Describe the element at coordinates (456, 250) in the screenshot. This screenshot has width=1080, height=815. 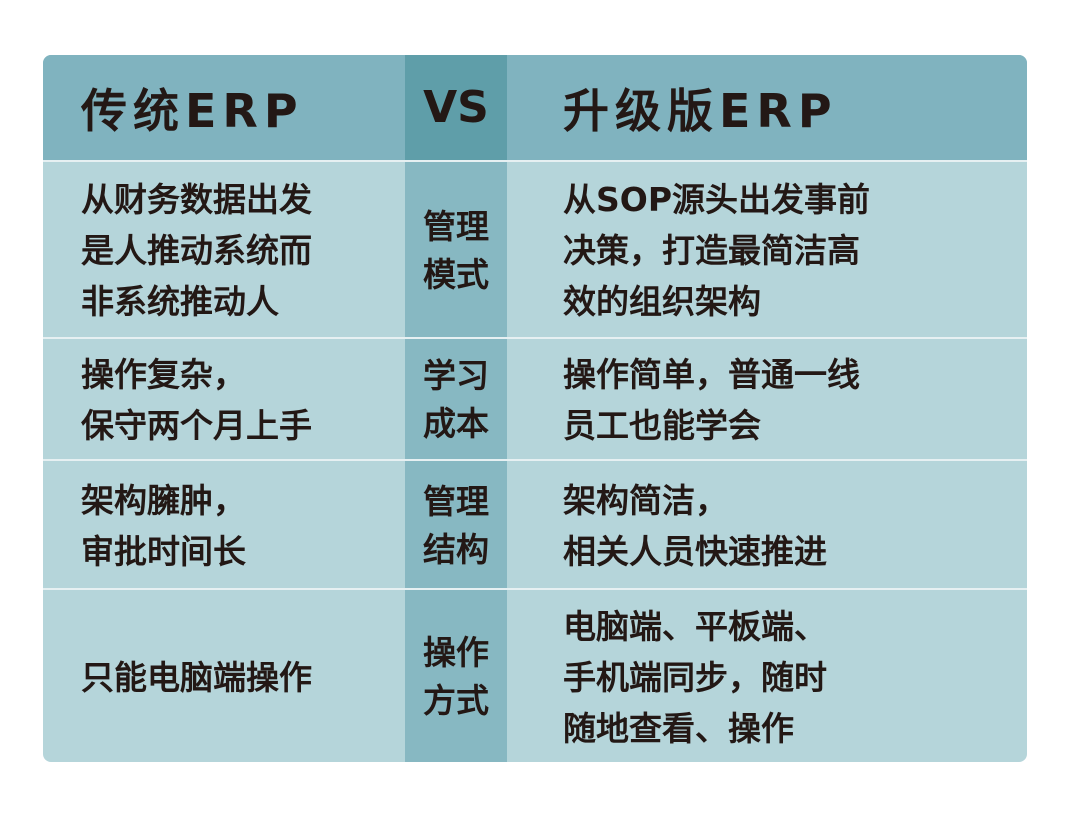
I see `category-cell: 管理 模式` at that location.